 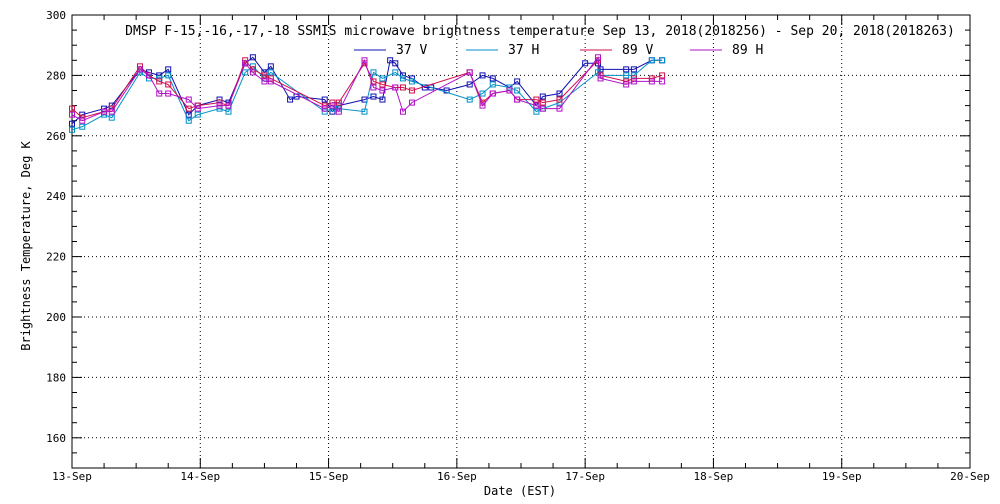 I want to click on x-tick-label: 14-Sep, so click(x=200, y=476).